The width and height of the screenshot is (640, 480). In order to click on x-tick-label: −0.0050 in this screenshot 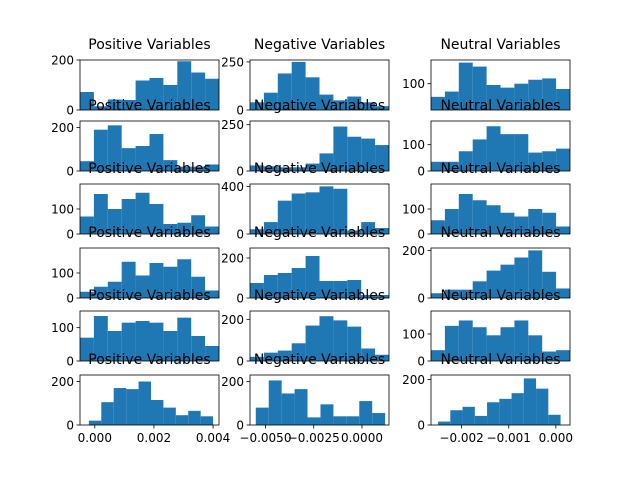, I will do `click(265, 438)`.